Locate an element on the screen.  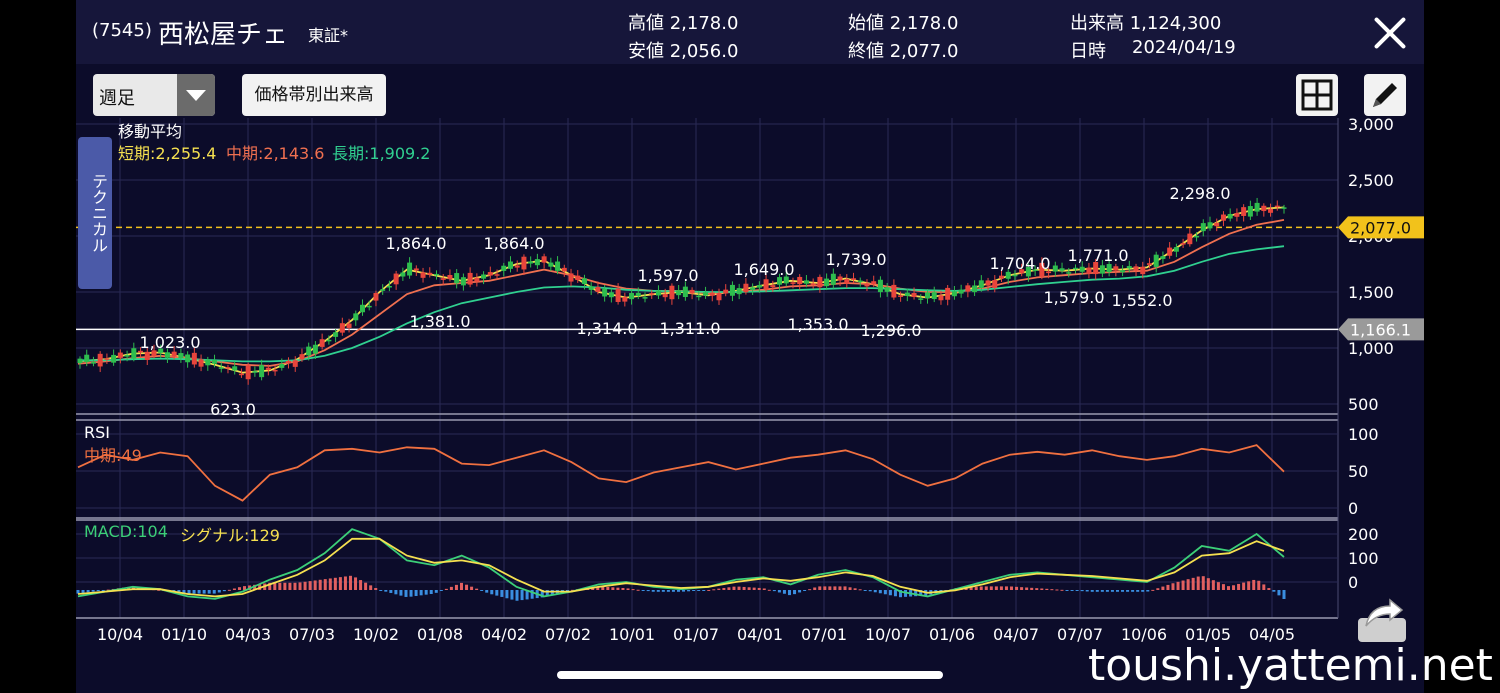
x-tick-label: 04/01 is located at coordinates (760, 634).